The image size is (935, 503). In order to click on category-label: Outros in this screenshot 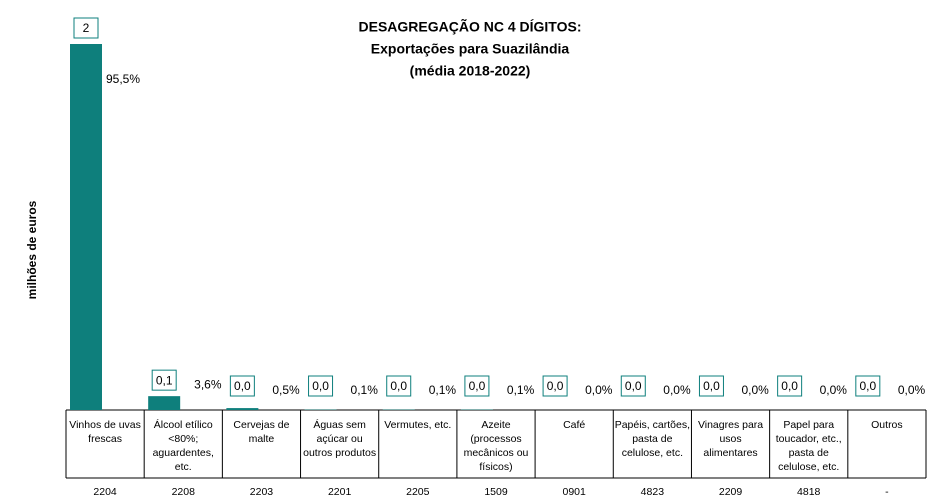, I will do `click(887, 425)`.